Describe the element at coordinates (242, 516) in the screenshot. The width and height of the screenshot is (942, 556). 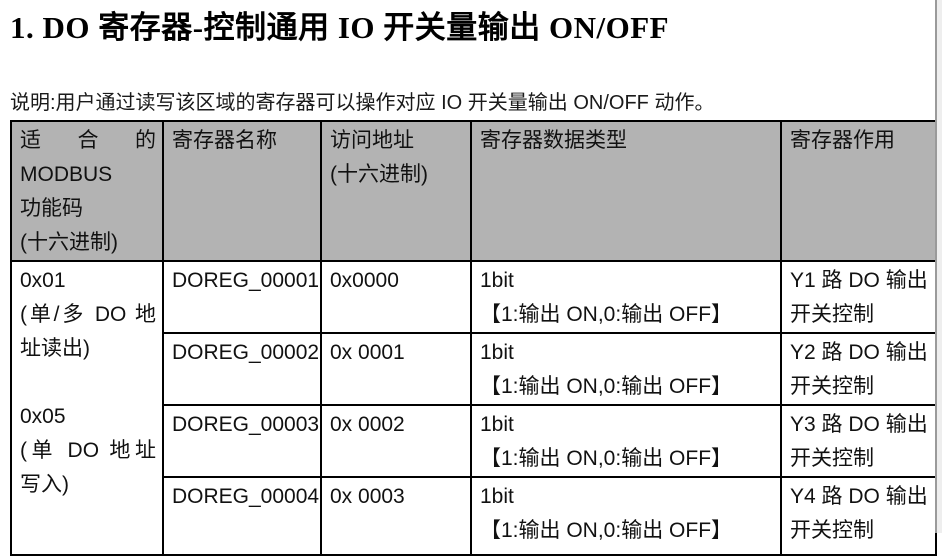
I see `register-name-cell: DOREG_00004` at that location.